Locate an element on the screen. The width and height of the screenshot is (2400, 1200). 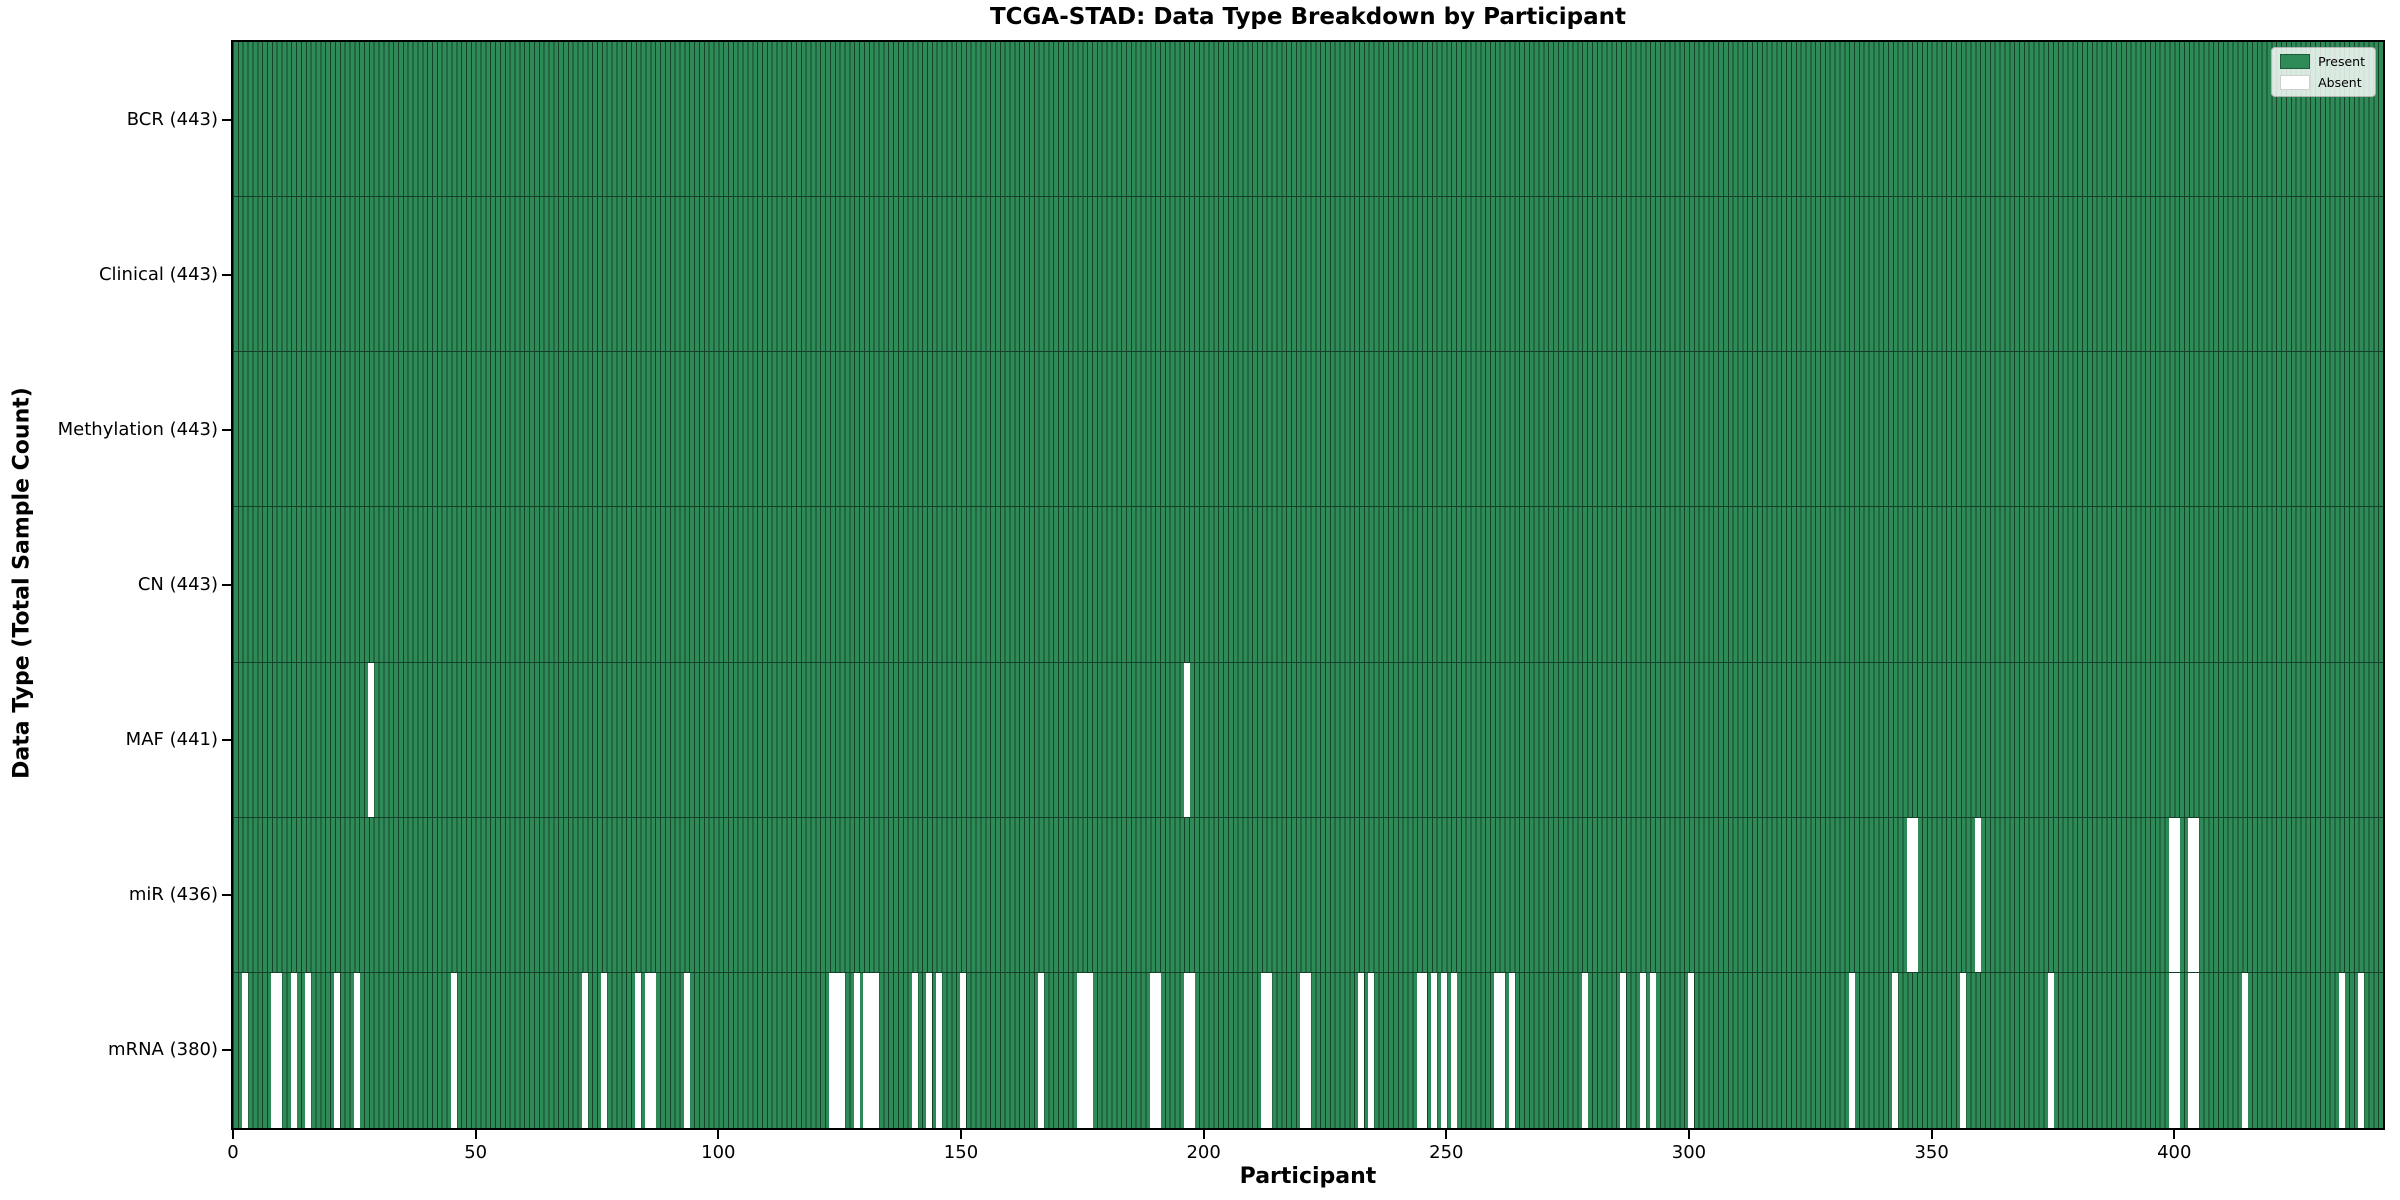
legend: Present Absent is located at coordinates (2323, 72).